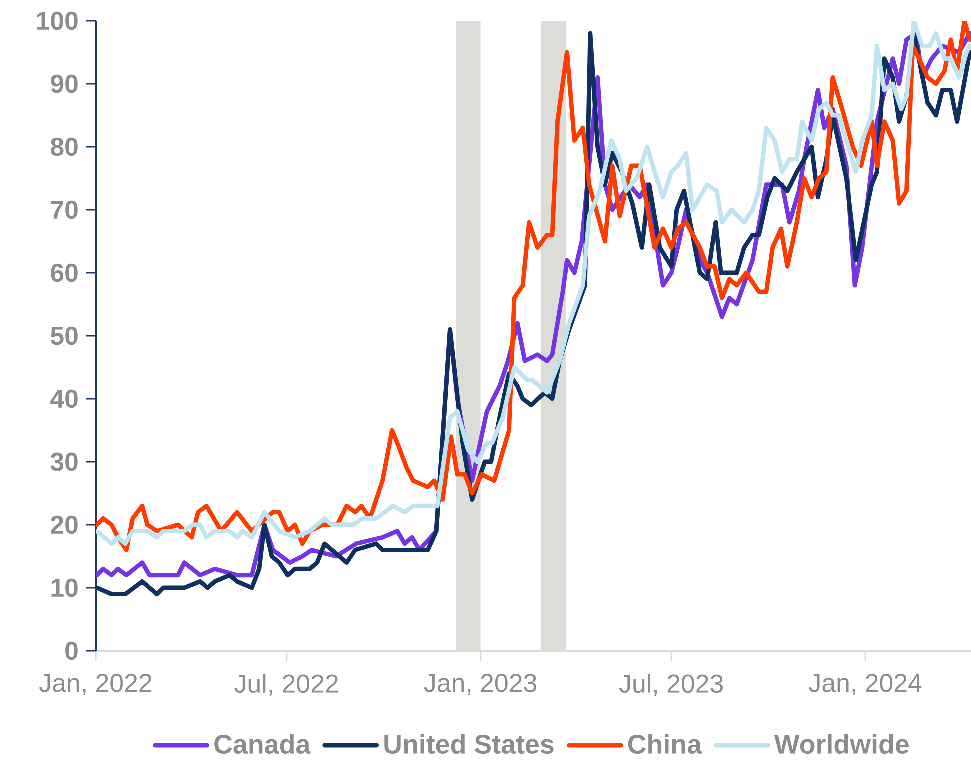 The width and height of the screenshot is (971, 761). What do you see at coordinates (865, 685) in the screenshot?
I see `x-tick-label: Jan, 2024` at bounding box center [865, 685].